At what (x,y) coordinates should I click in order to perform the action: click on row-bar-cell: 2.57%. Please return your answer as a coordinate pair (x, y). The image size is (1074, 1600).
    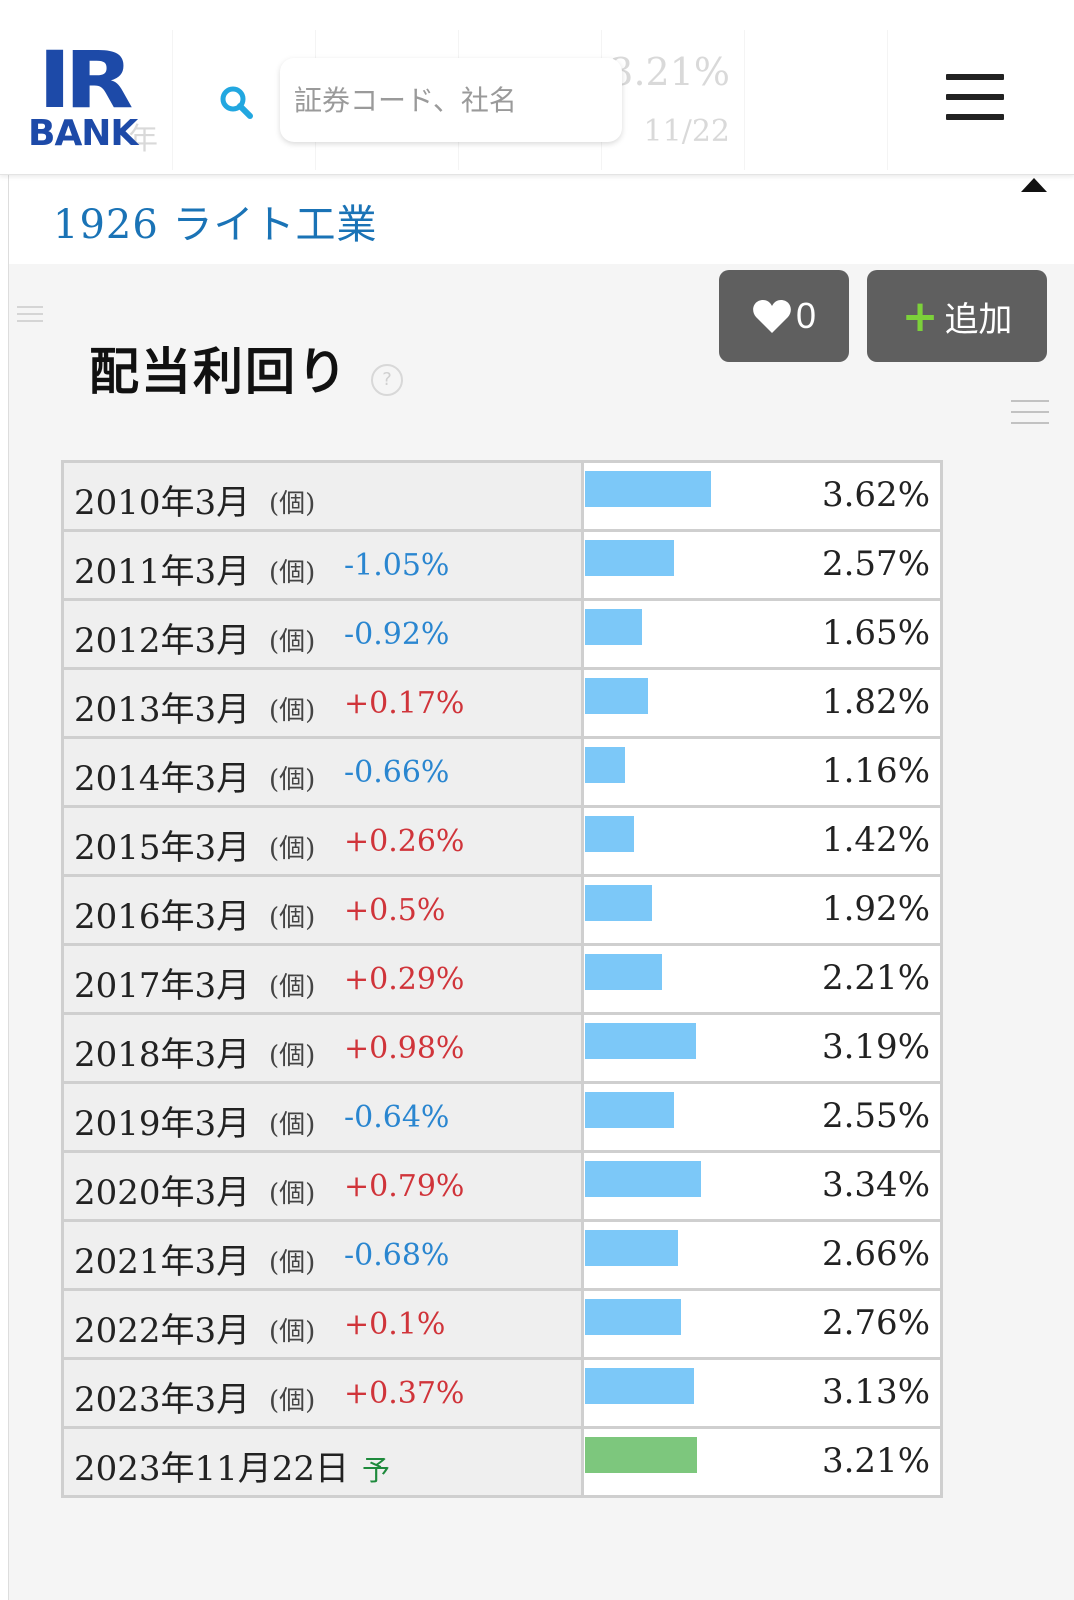
    Looking at the image, I should click on (762, 565).